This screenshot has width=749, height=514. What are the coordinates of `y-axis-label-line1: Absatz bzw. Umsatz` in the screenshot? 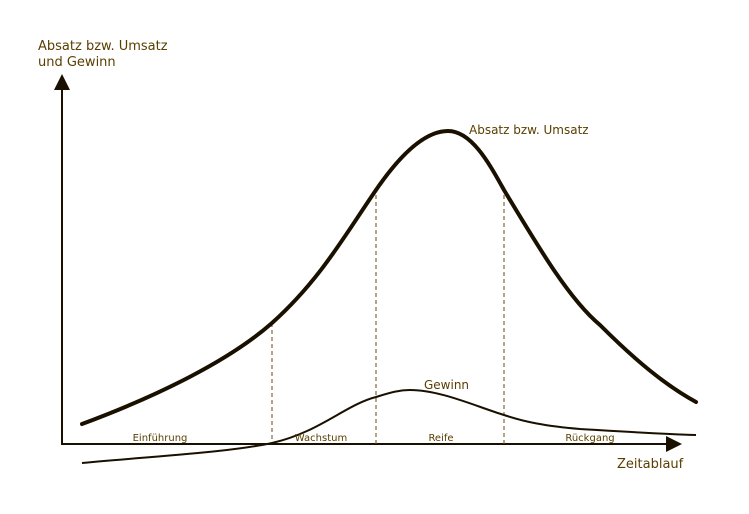 It's located at (103, 46).